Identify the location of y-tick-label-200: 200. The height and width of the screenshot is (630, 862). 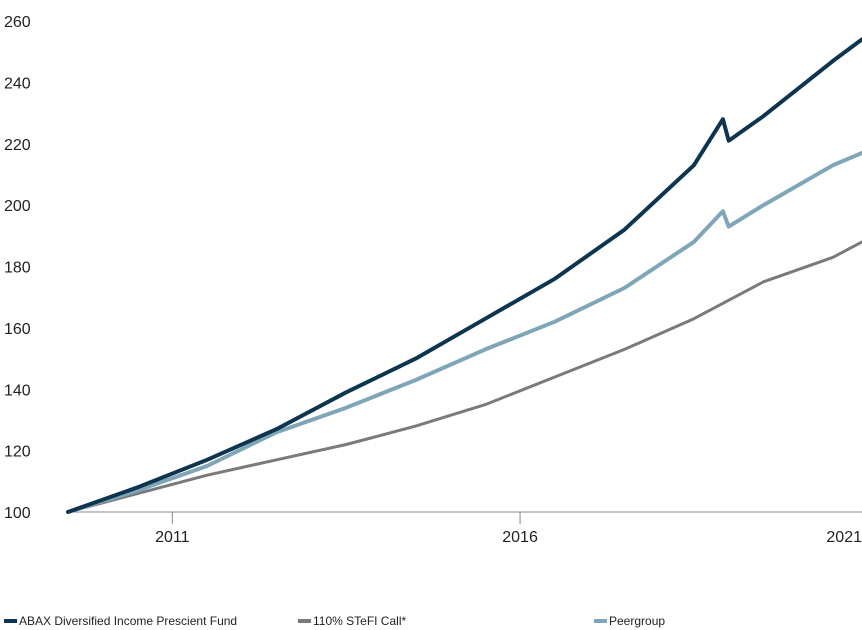
(17, 206).